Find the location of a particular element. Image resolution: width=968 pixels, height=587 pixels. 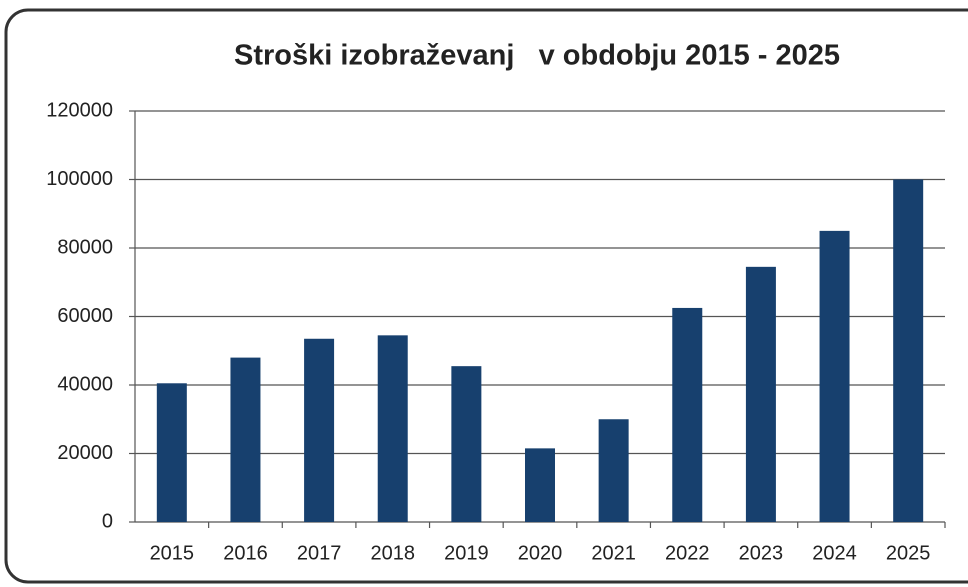

x-tick-label: 2018 is located at coordinates (392, 553).